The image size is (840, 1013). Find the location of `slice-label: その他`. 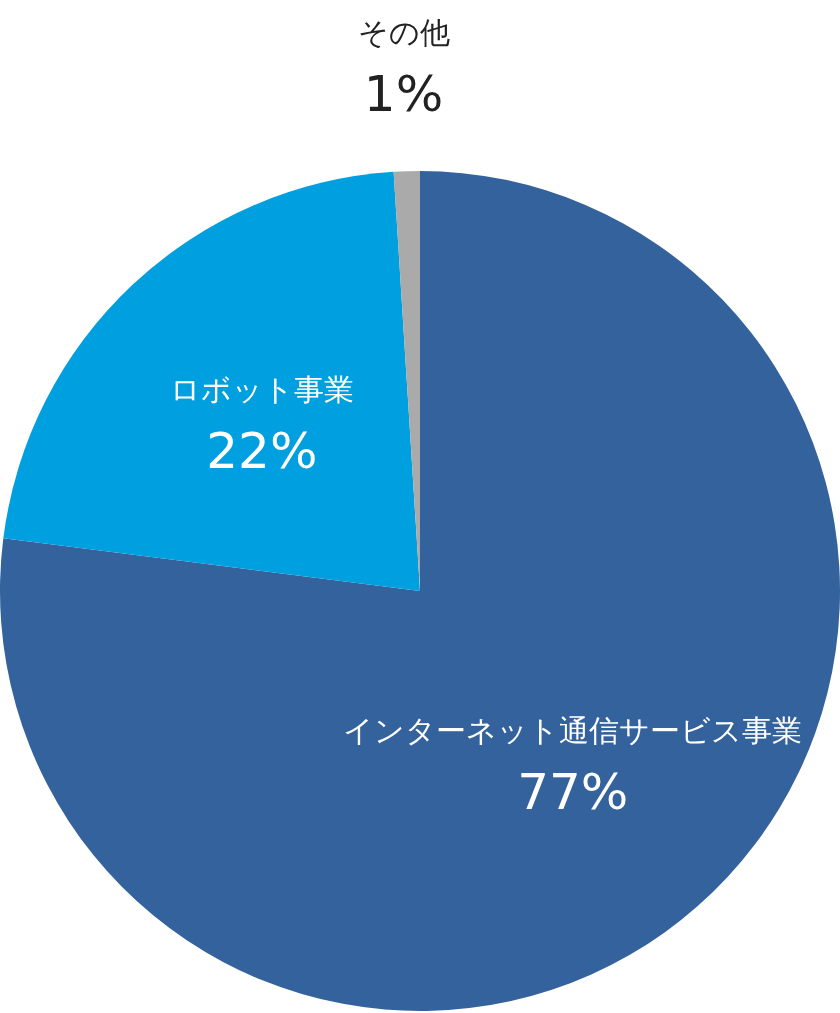

slice-label: その他 is located at coordinates (403, 33).